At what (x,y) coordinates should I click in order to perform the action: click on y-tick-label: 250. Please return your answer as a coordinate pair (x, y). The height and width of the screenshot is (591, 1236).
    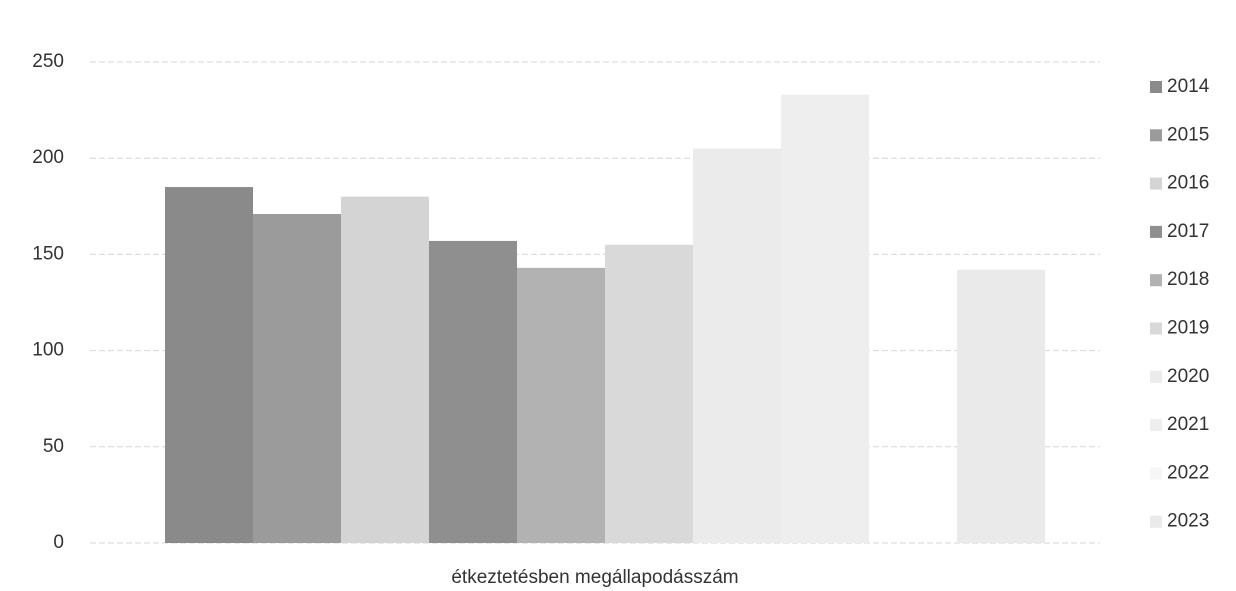
    Looking at the image, I should click on (48, 61).